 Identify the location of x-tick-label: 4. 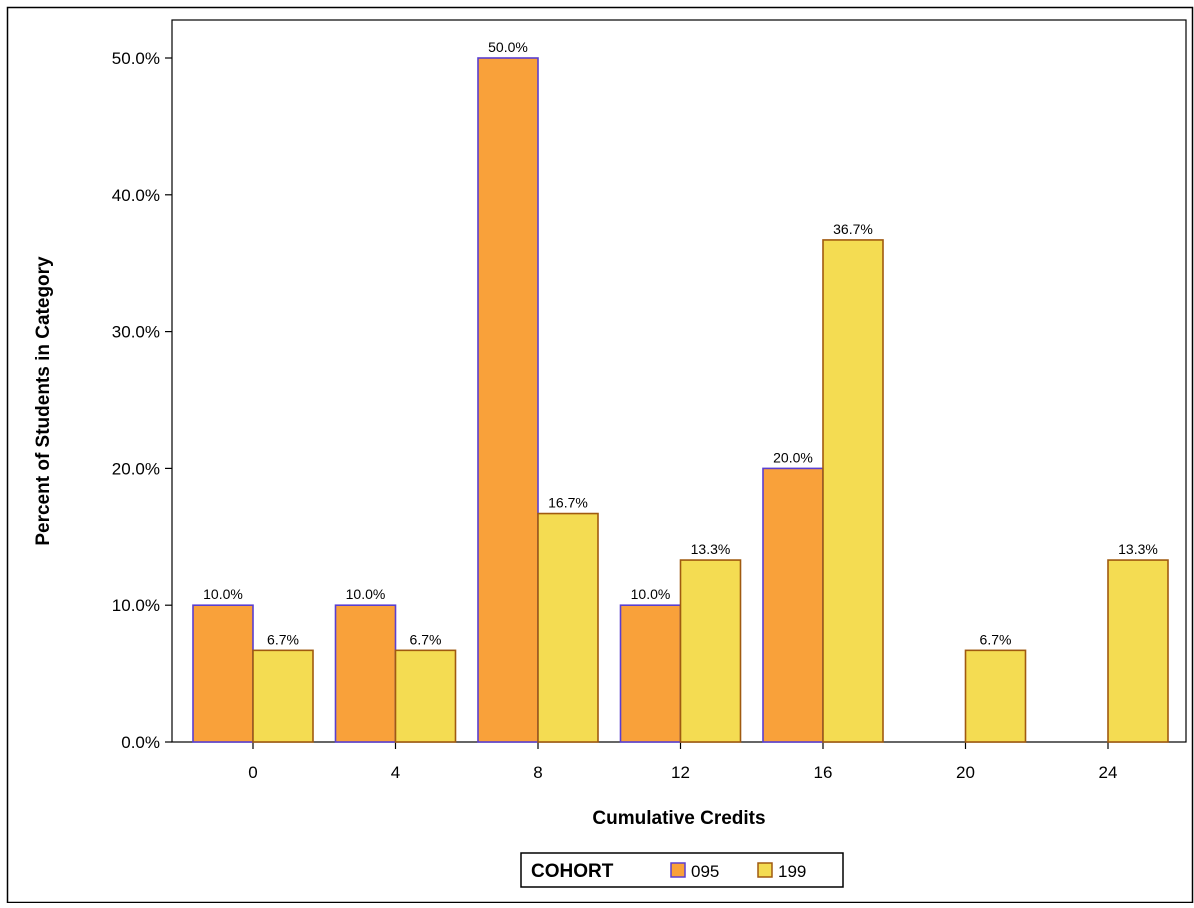
(395, 772).